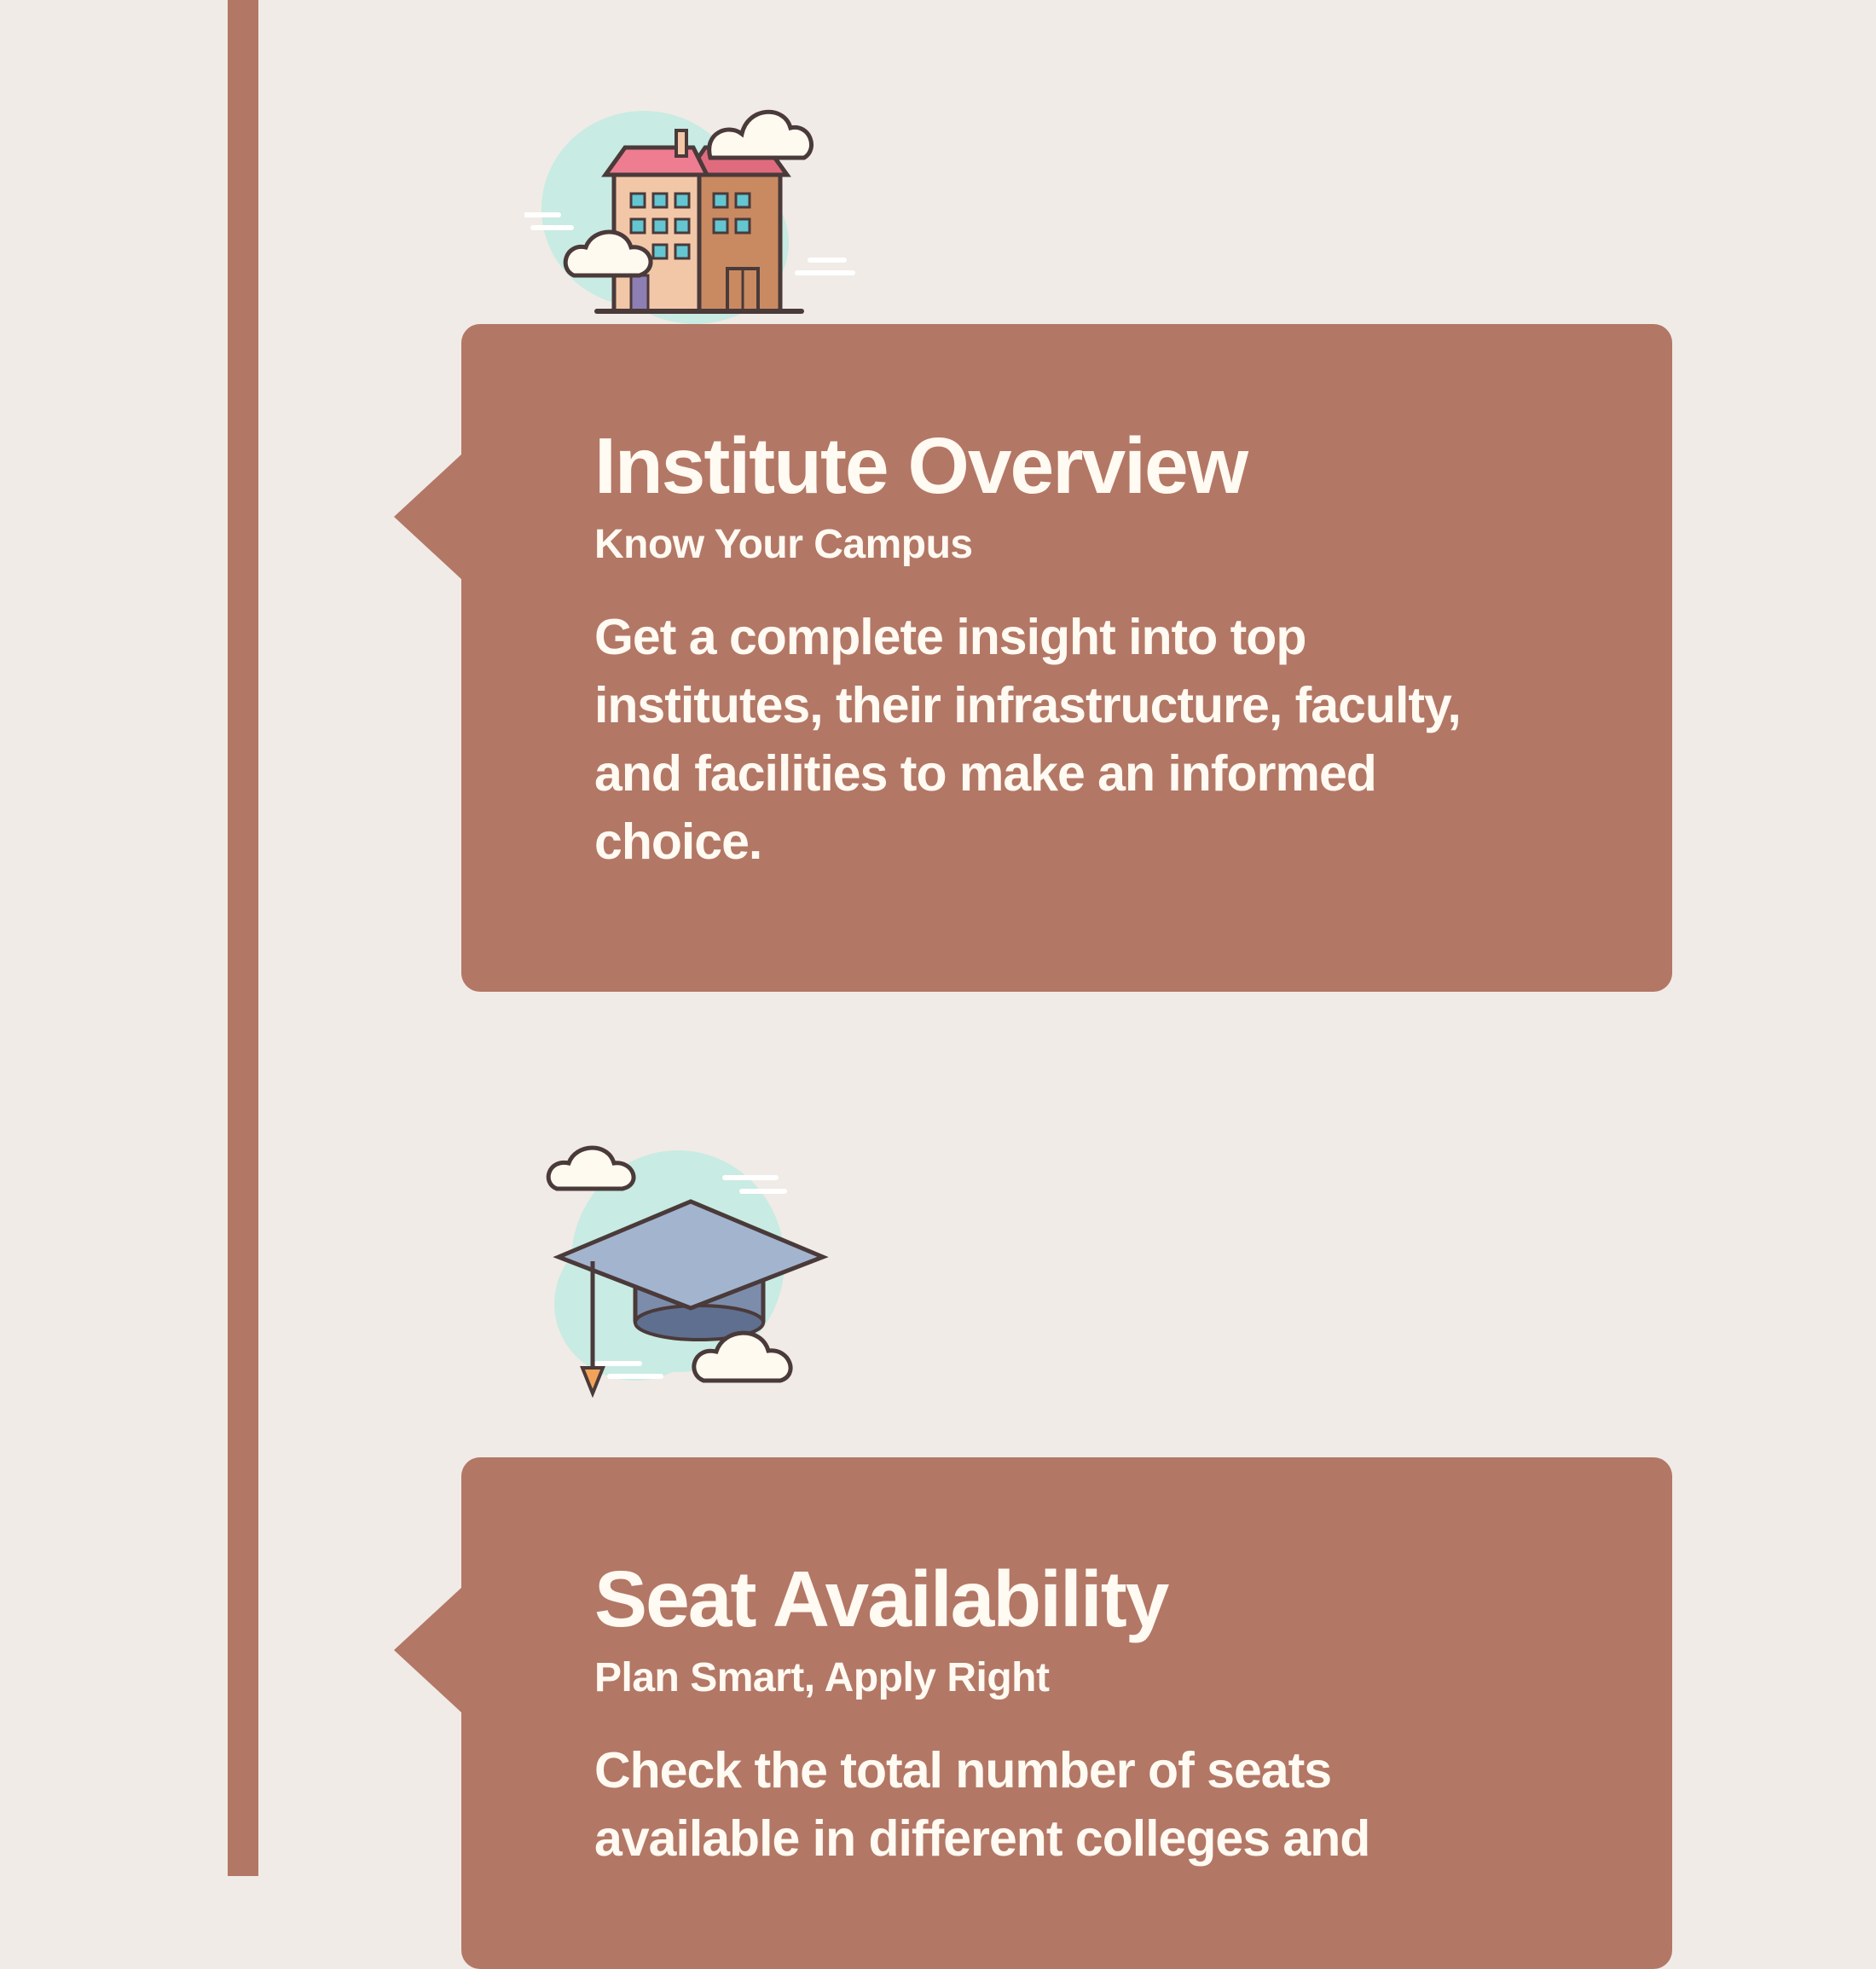  I want to click on building-icon, so click(691, 213).